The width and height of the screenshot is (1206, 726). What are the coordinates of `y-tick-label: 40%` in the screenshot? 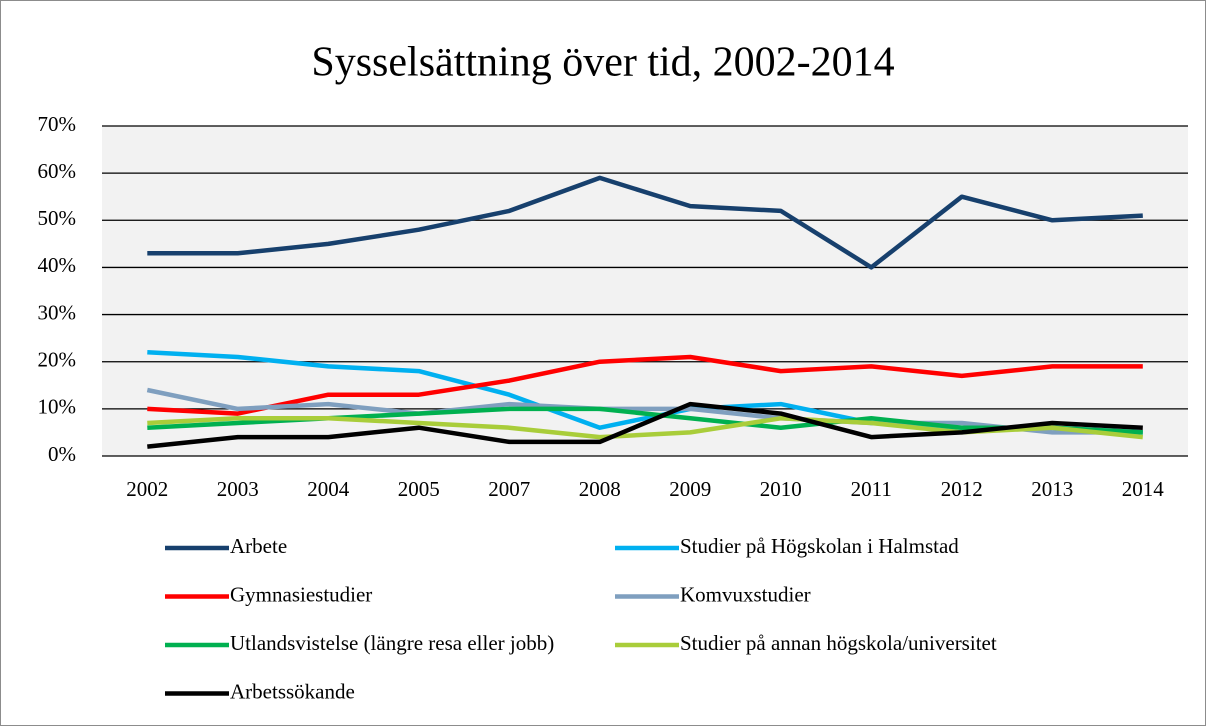 It's located at (57, 265).